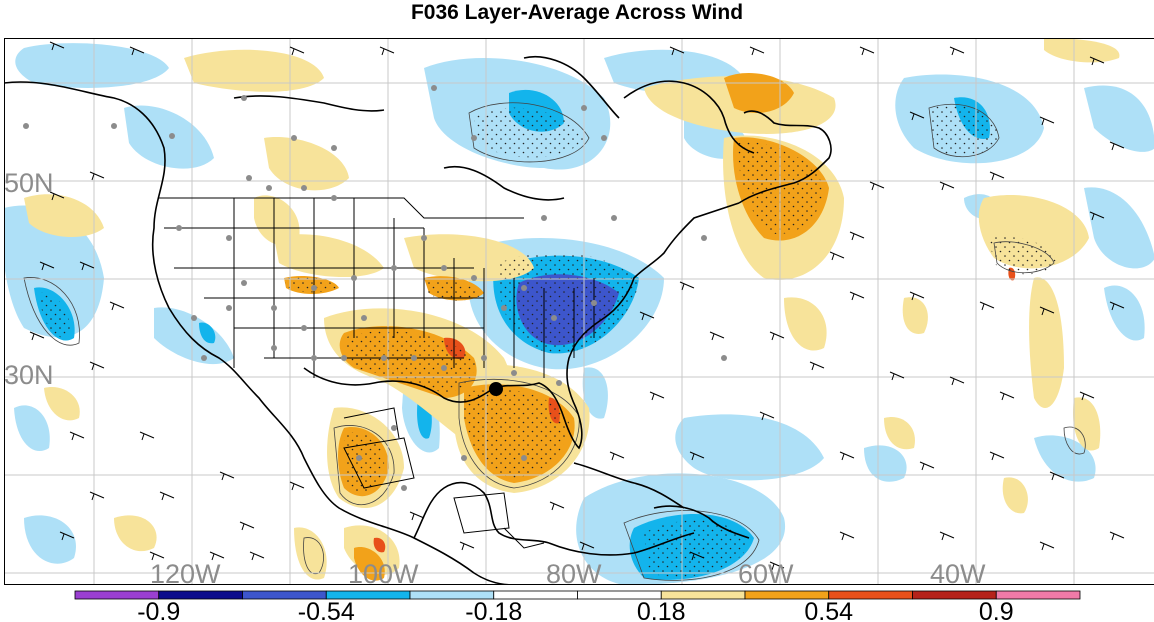 This screenshot has width=1154, height=622. I want to click on colorbar: -0.9 -0.54 -0.18 0.18 0.54 0.9, so click(577, 606).